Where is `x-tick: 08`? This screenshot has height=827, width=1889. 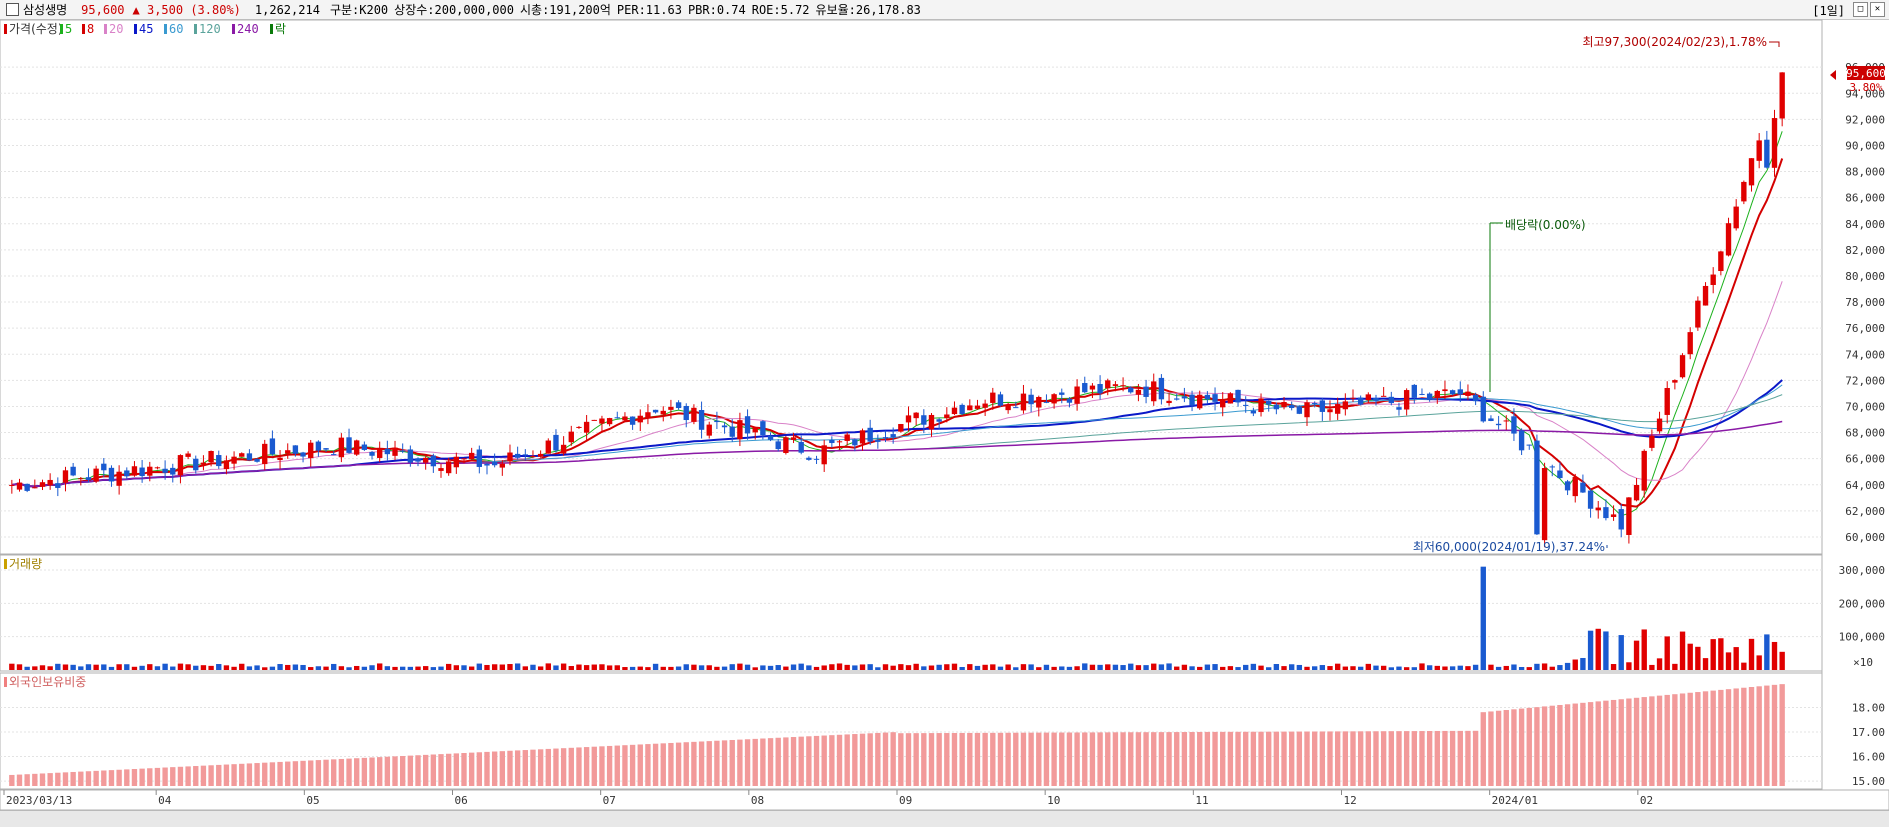
x-tick: 08 is located at coordinates (757, 800).